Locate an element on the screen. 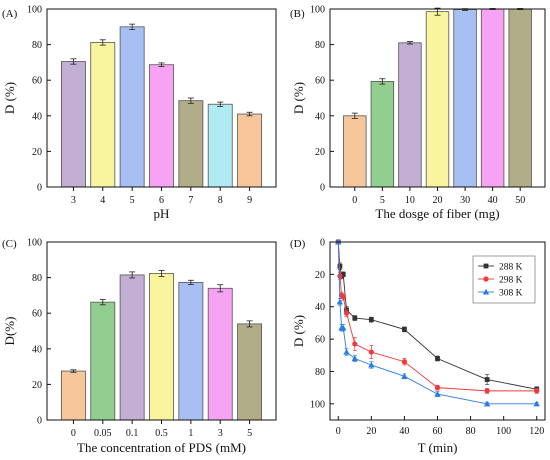  x-tick-label: 4 is located at coordinates (102, 200).